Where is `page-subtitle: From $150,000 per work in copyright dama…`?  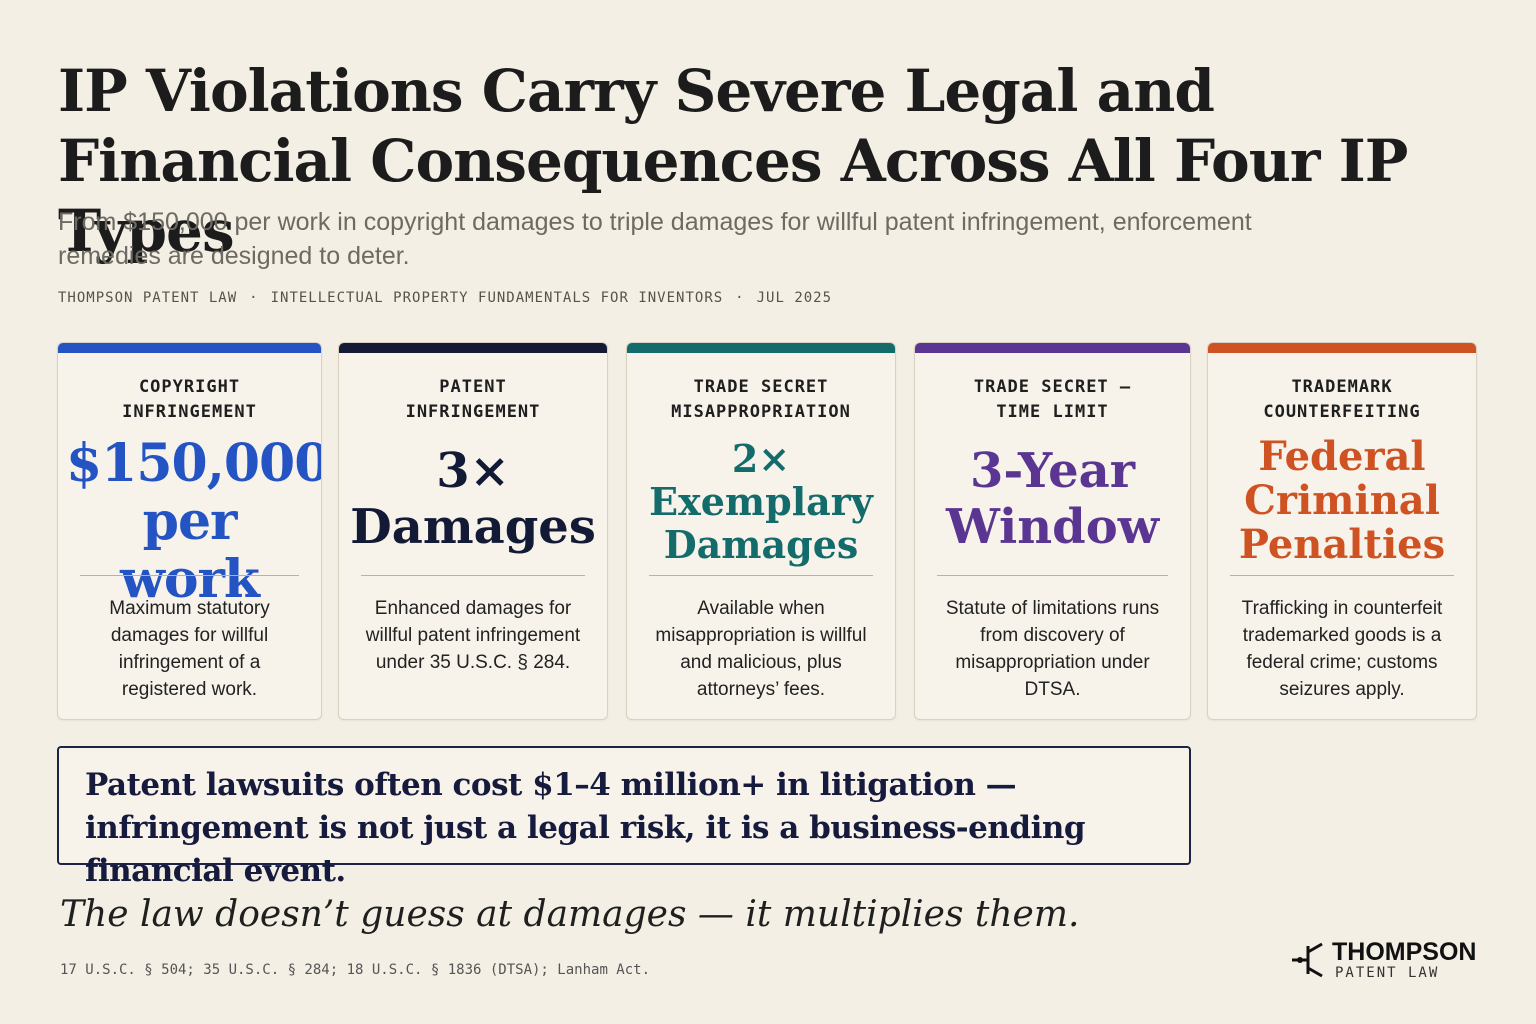 page-subtitle: From $150,000 per work in copyright dama… is located at coordinates (655, 239).